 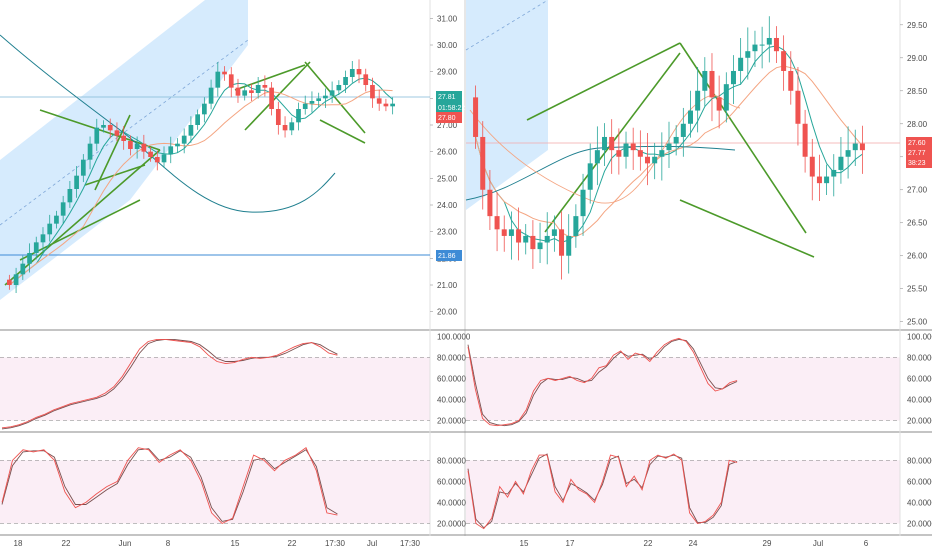 I want to click on left-countdown-badge-box, so click(x=449, y=107).